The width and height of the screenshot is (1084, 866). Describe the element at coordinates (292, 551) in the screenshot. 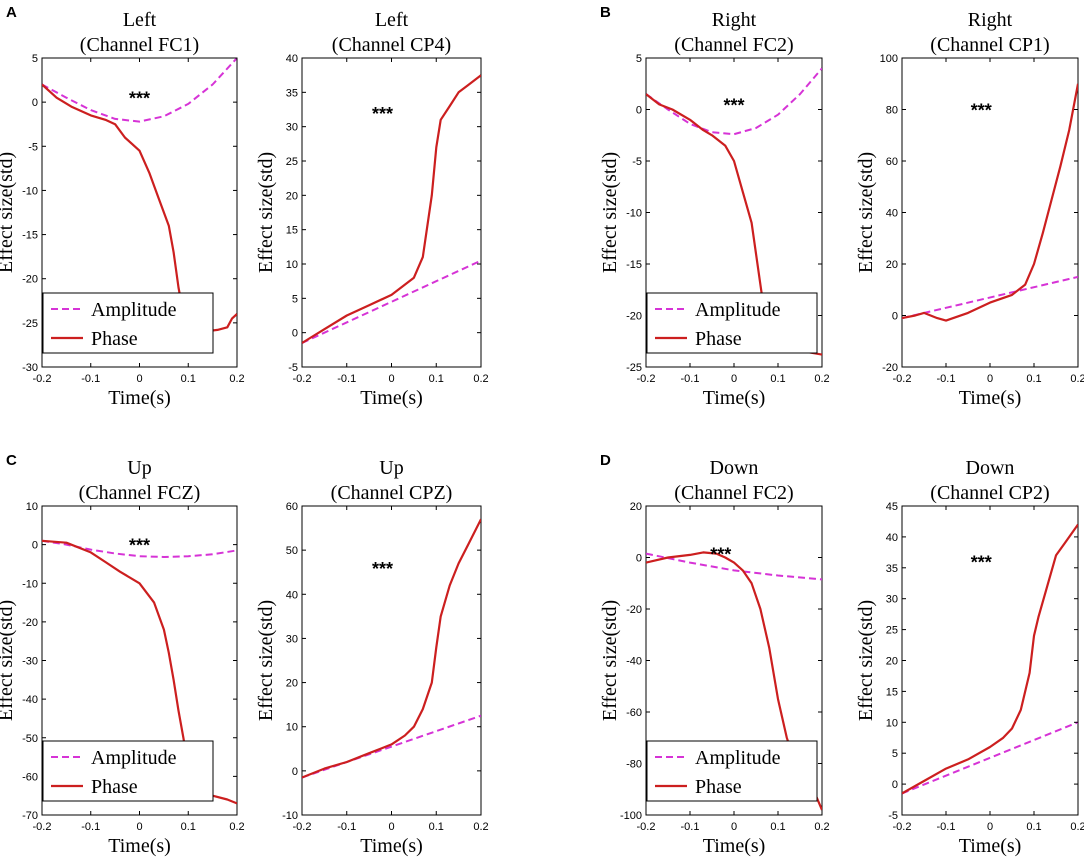

I see `y-tick-label: 50` at that location.